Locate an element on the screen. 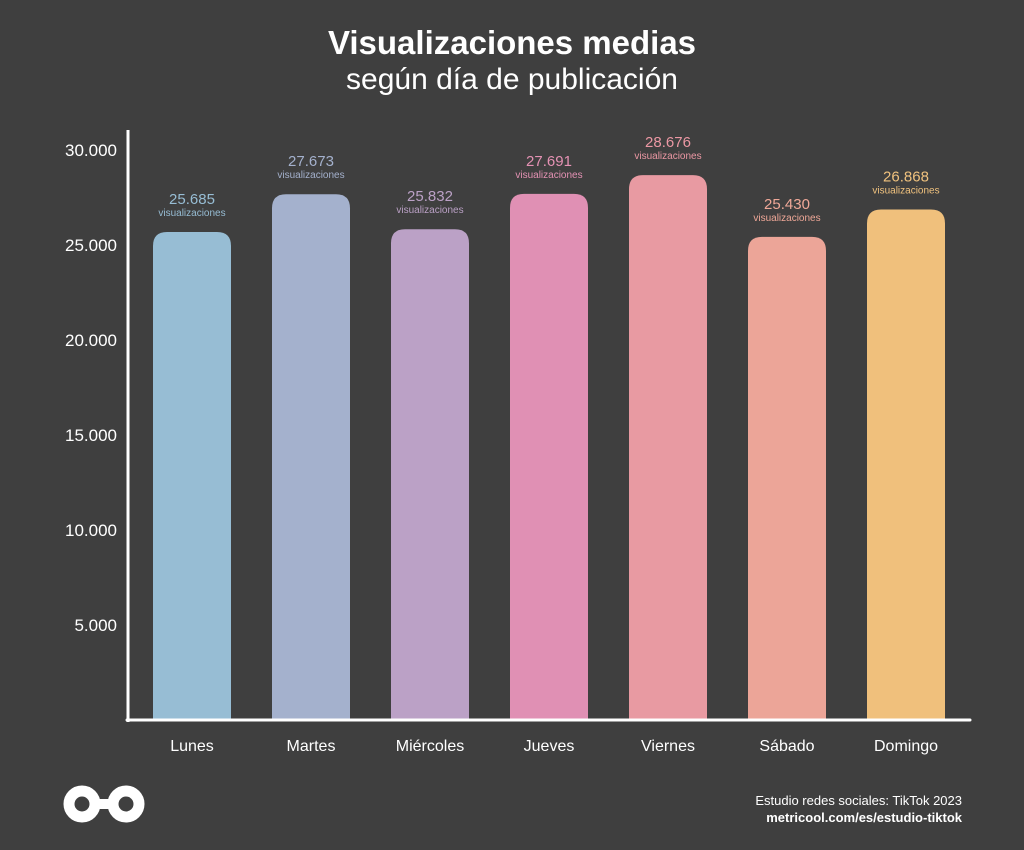 The width and height of the screenshot is (1024, 850). chart-subtitle: según día de publicación is located at coordinates (512, 79).